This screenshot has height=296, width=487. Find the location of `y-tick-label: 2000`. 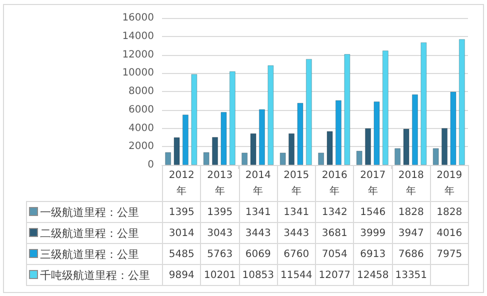

y-tick-label: 2000 is located at coordinates (141, 146).